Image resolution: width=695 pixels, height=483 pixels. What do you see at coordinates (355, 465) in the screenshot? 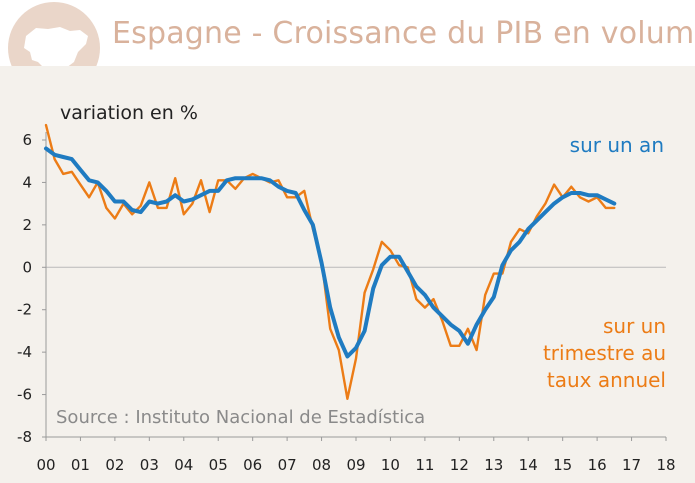
I see `x-tick-label: 09` at bounding box center [355, 465].